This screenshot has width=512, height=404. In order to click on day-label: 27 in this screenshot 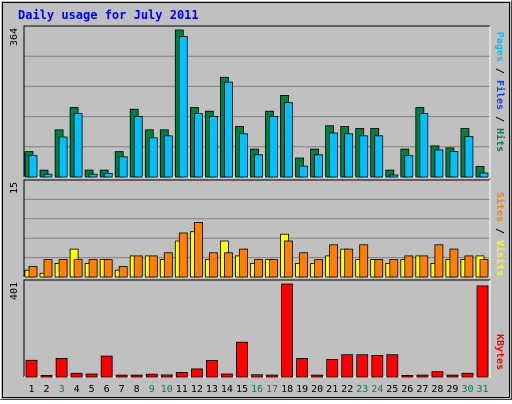, I will do `click(422, 389)`.